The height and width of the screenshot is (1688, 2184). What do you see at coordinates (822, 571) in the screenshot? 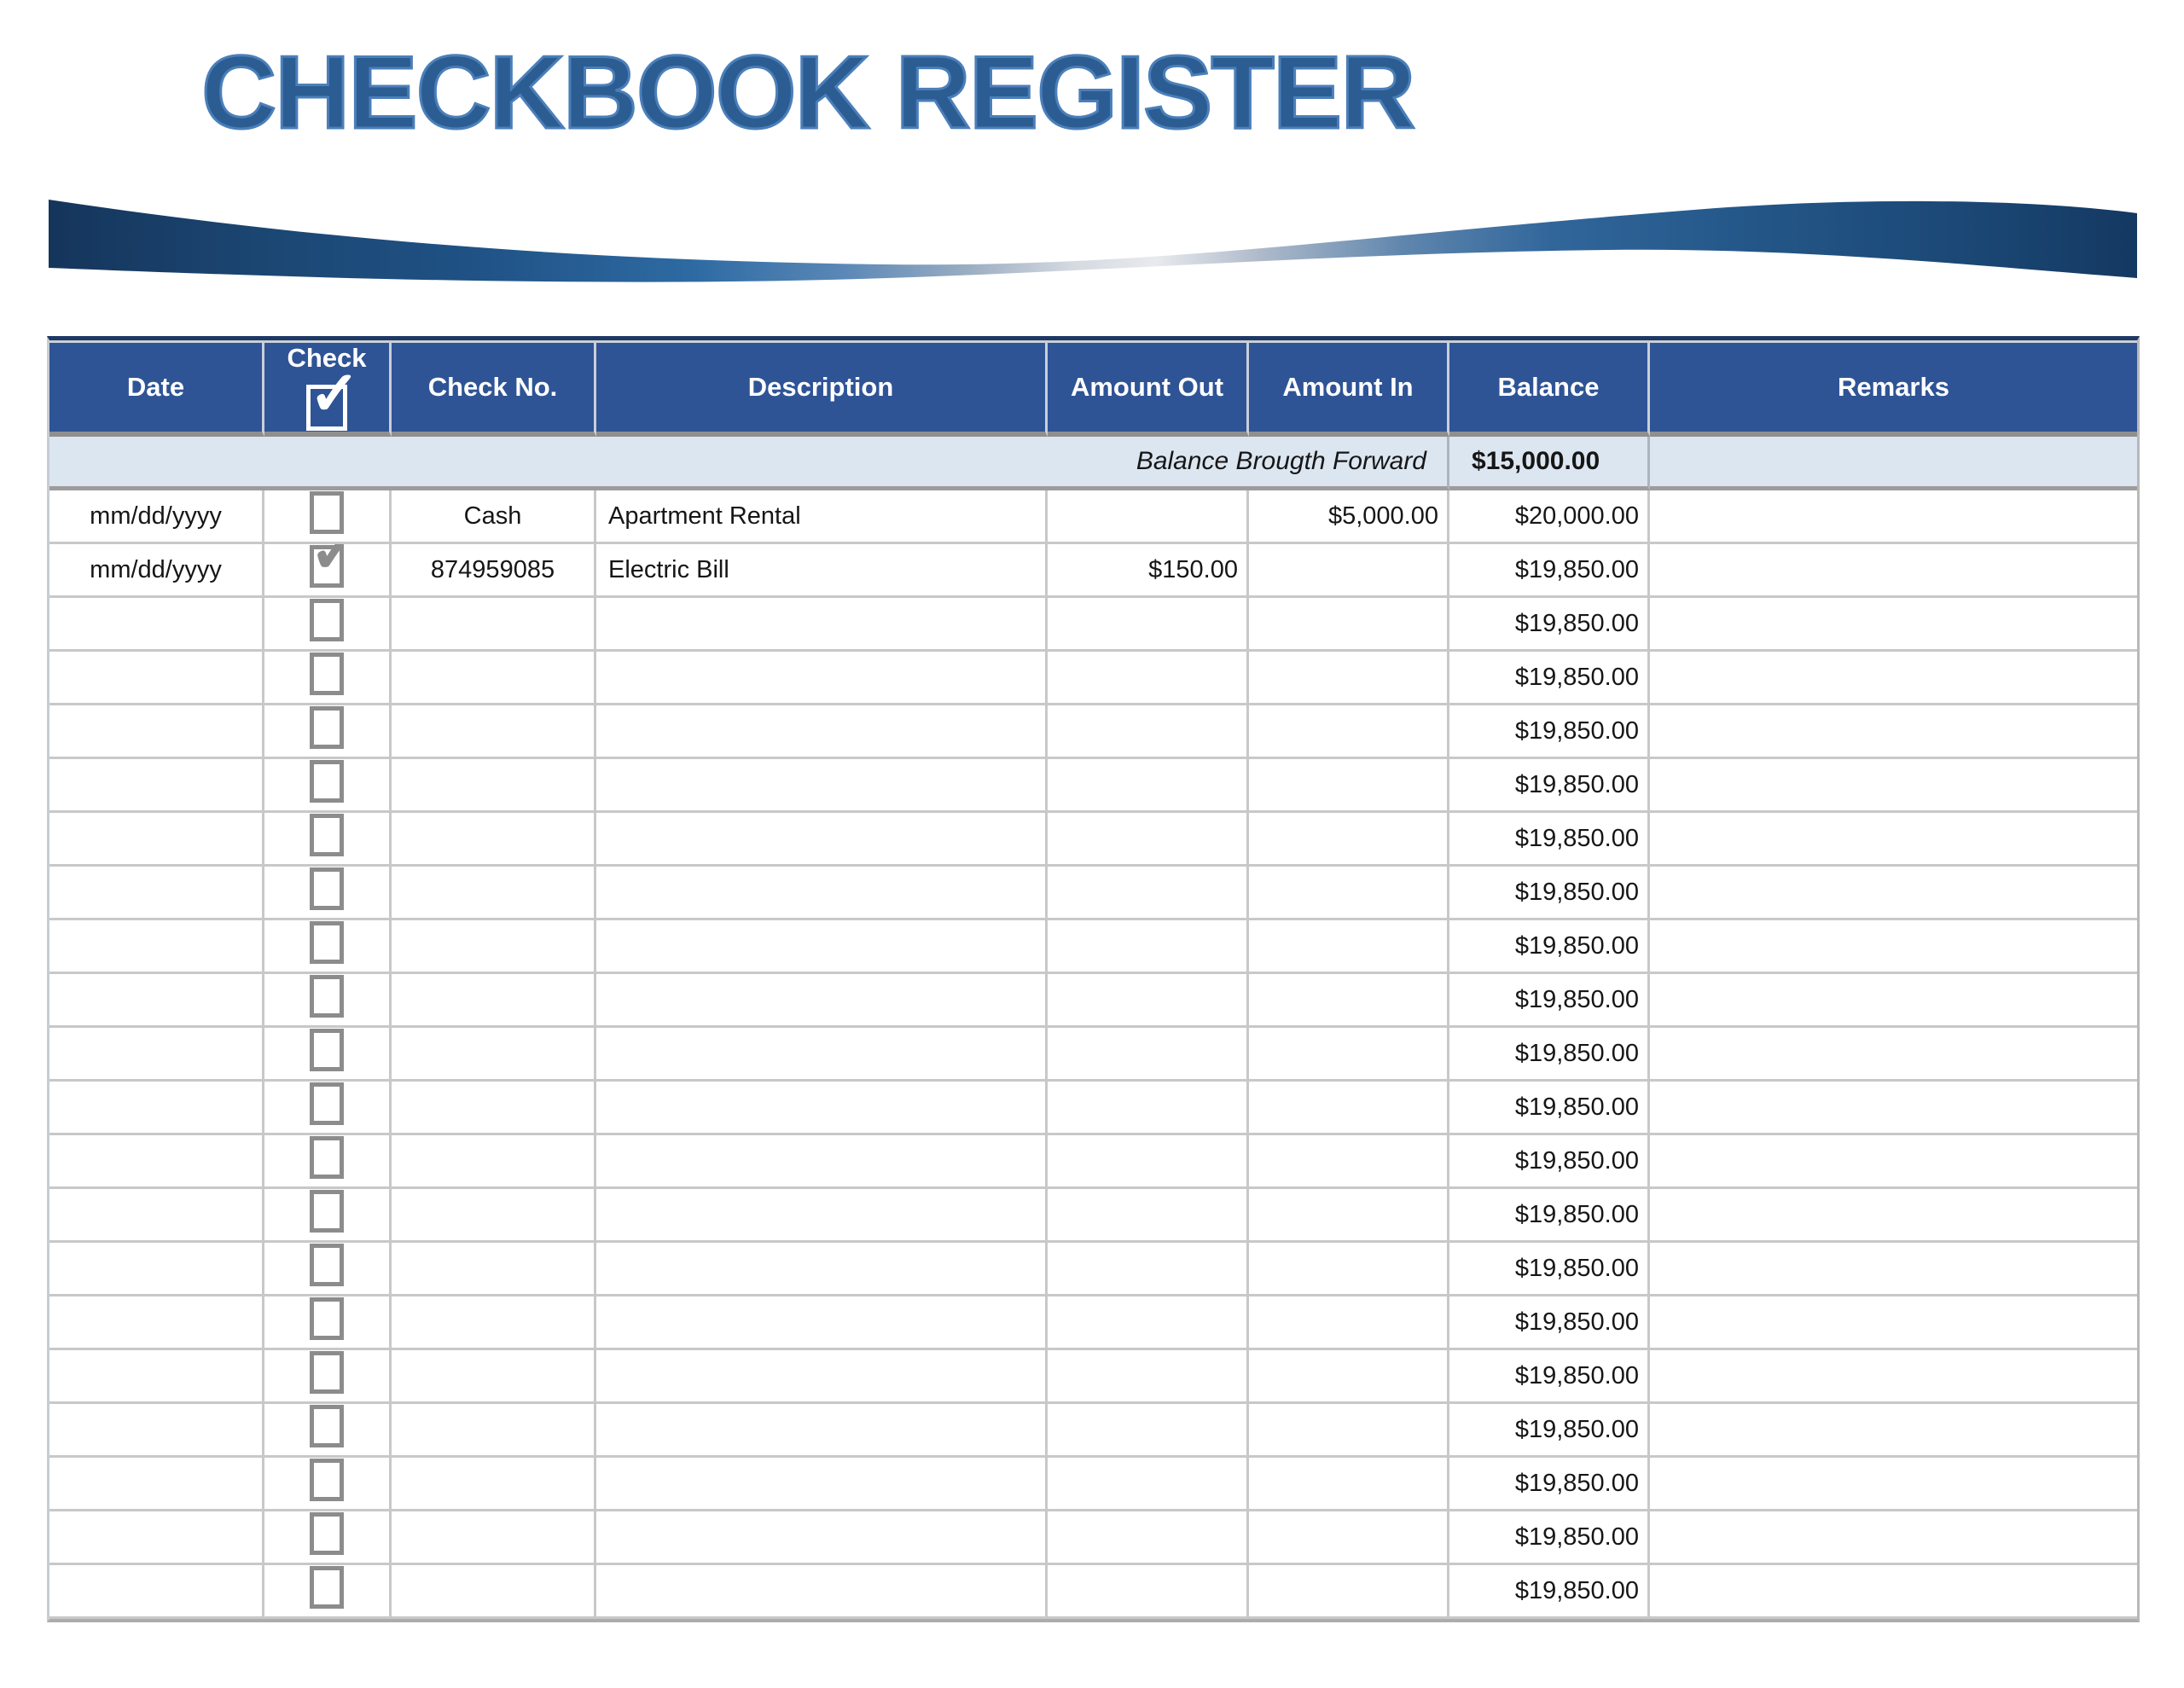
I see `cell-description: Electric Bill` at bounding box center [822, 571].